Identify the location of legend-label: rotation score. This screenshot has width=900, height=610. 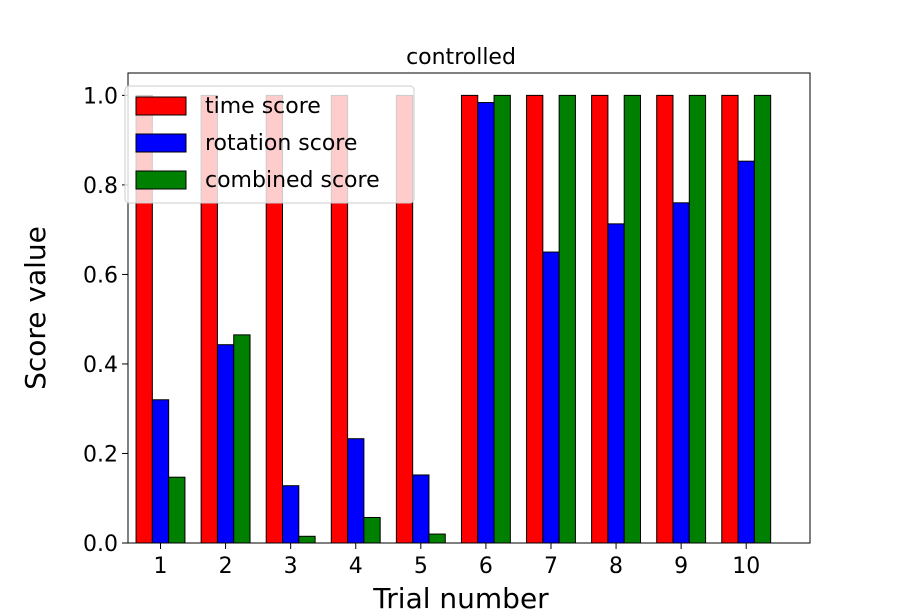
(281, 143).